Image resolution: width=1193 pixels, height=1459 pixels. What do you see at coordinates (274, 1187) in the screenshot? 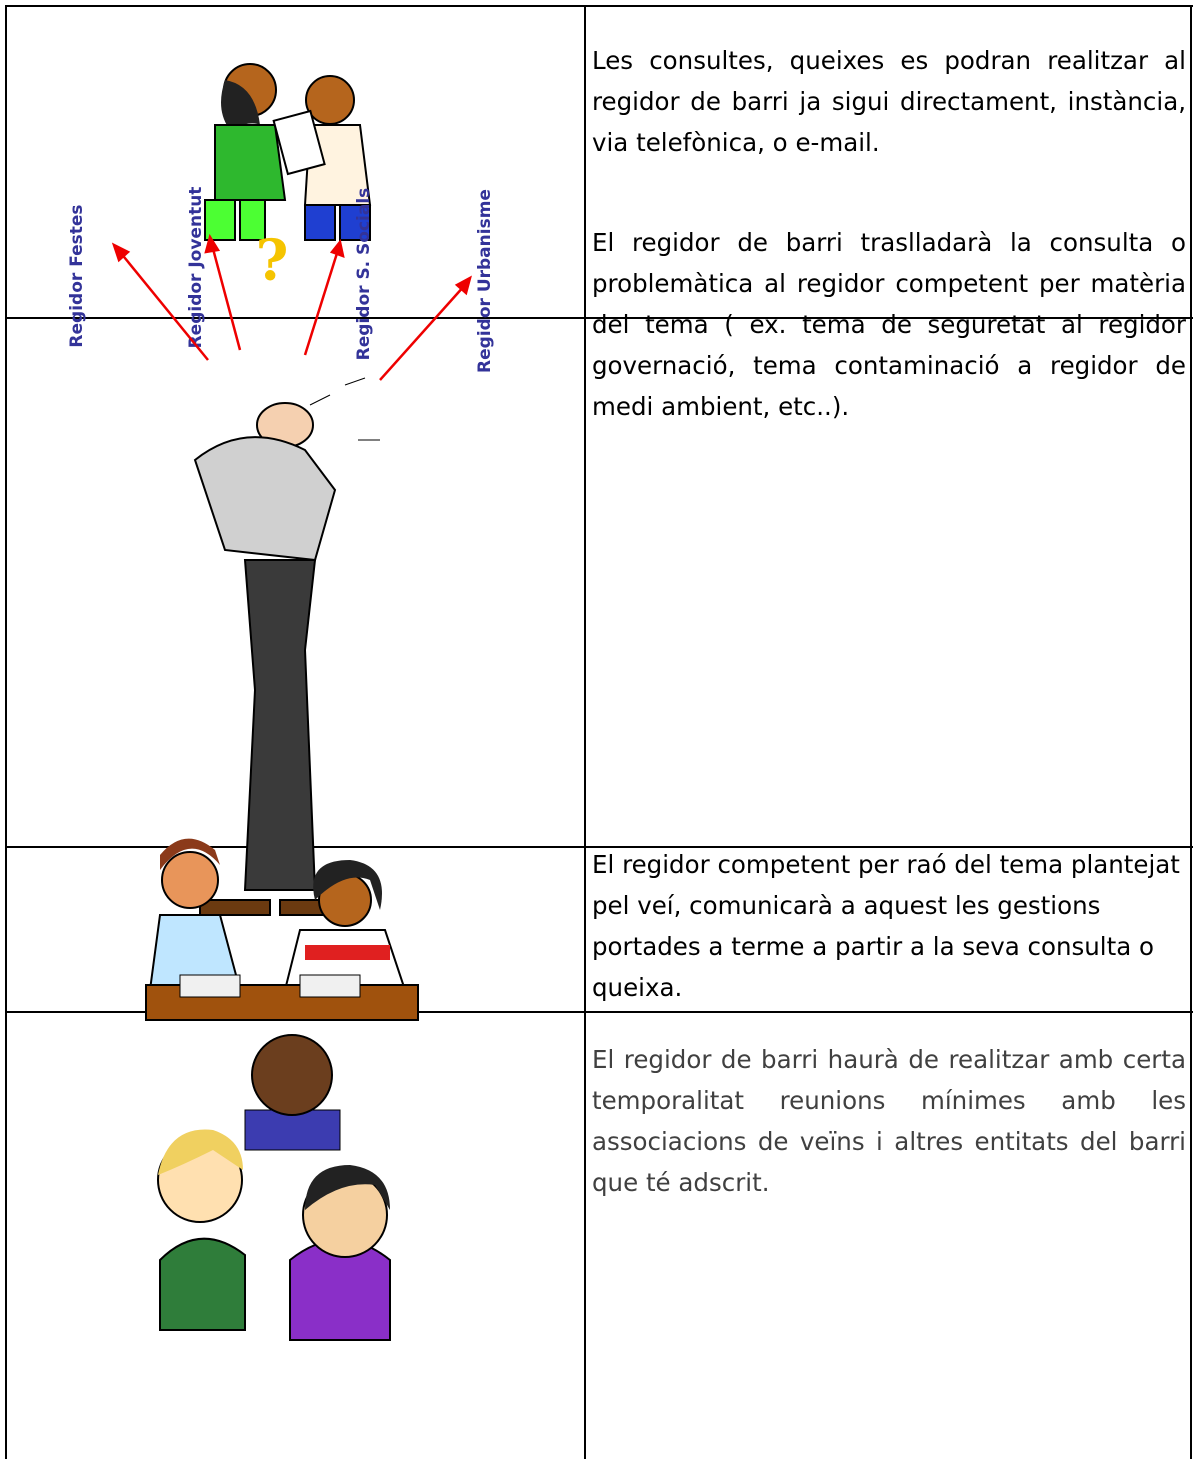
I see `group-people` at bounding box center [274, 1187].